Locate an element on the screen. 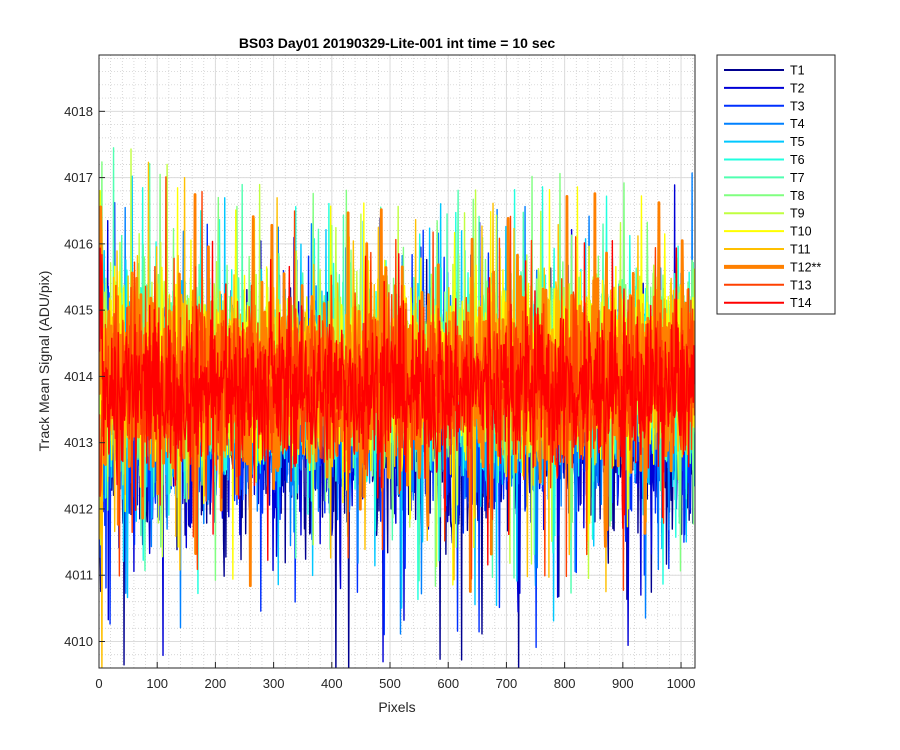 This screenshot has height=750, width=900. legend-label: T3 is located at coordinates (797, 106).